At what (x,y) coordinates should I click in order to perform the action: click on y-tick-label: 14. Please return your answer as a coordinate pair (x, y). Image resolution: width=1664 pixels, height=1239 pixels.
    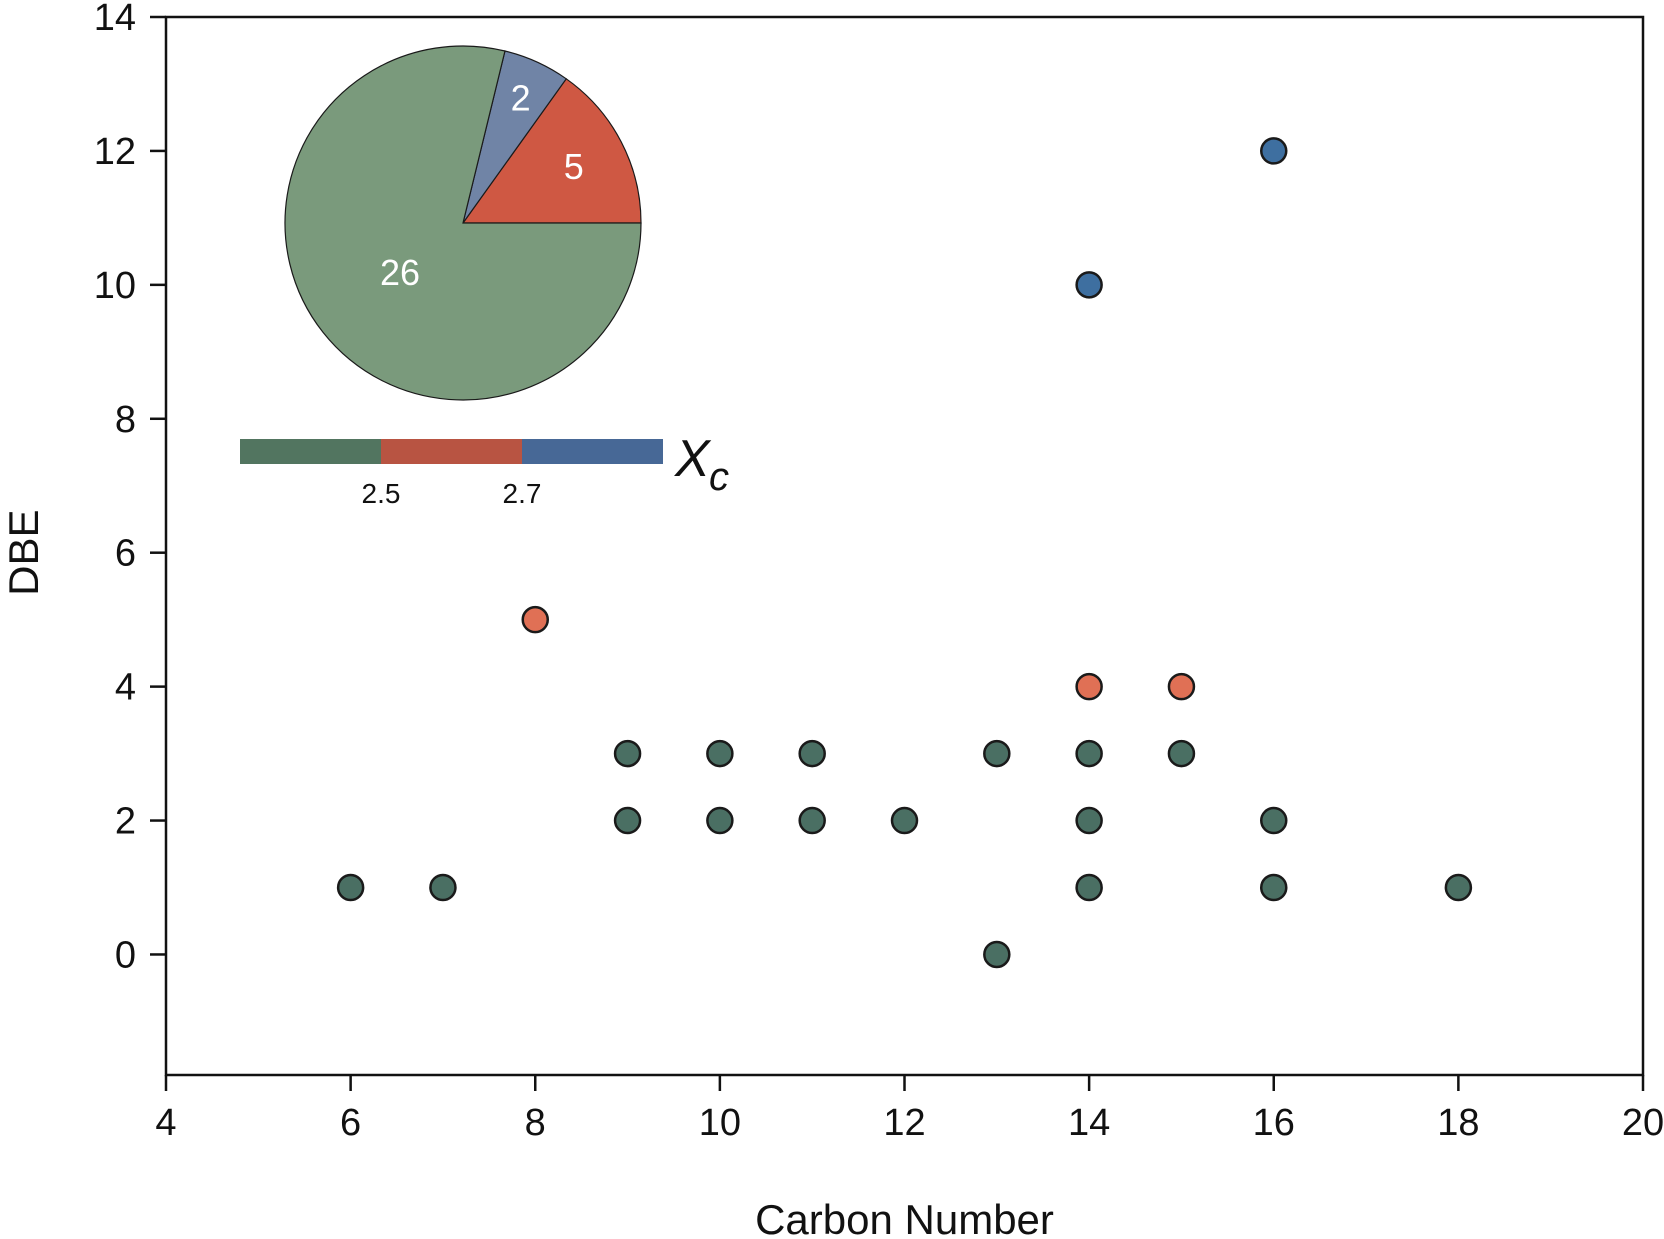
    Looking at the image, I should click on (115, 19).